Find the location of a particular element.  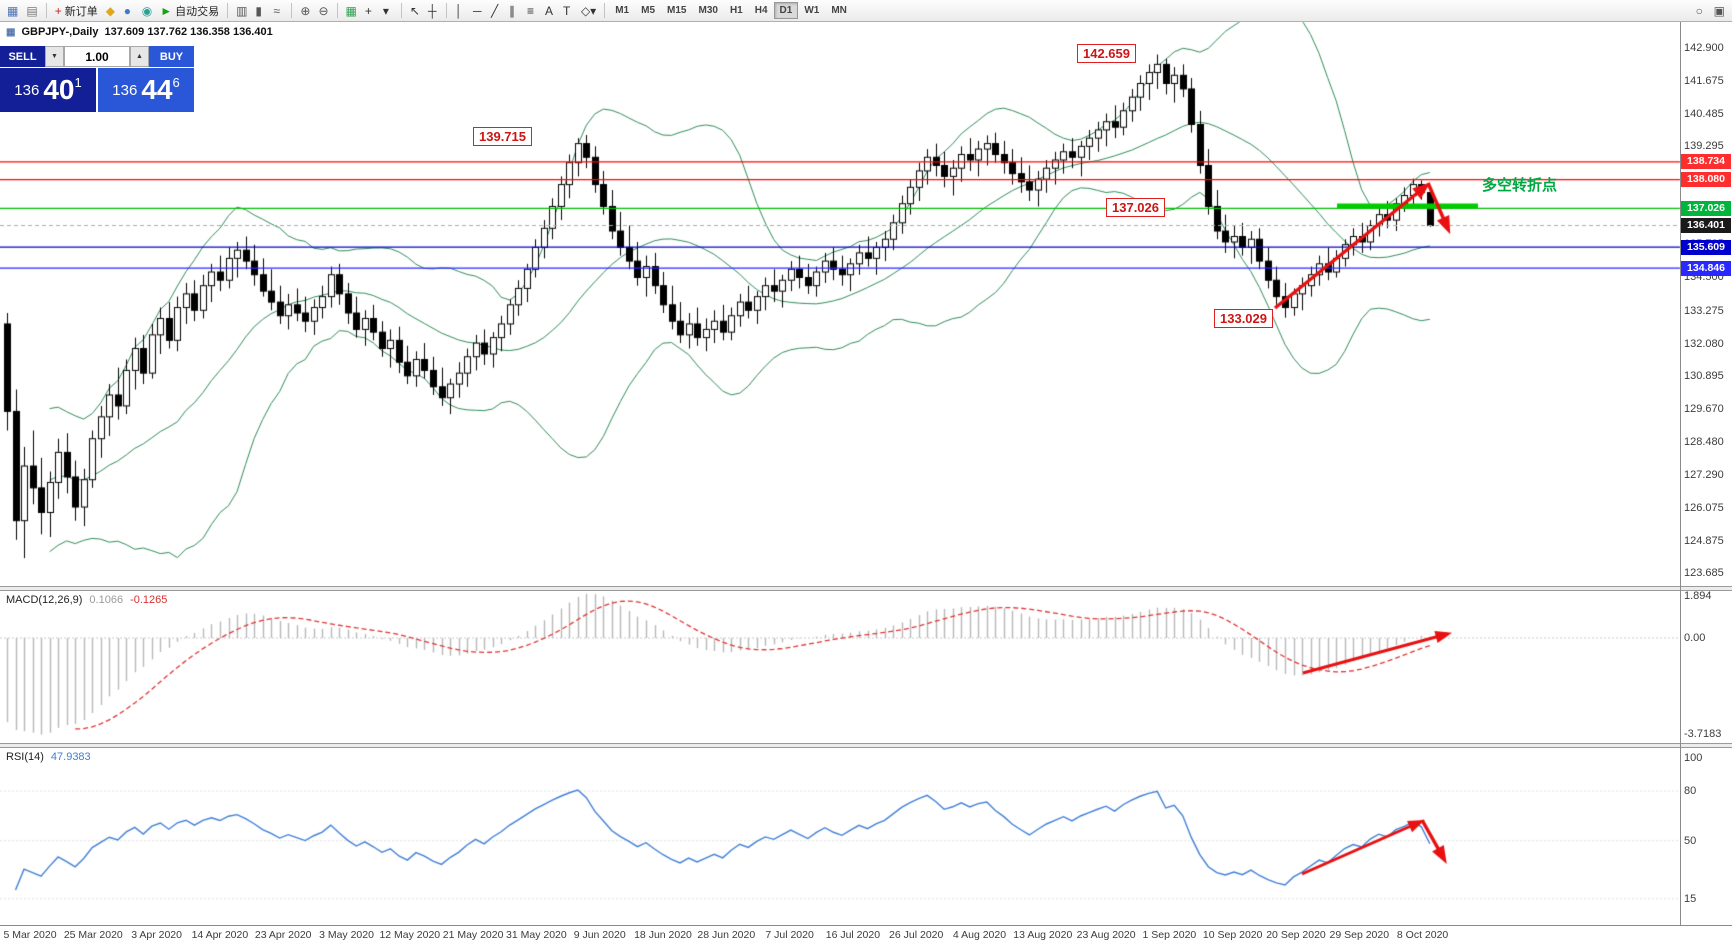

candlestick-chart-icon: ▮ is located at coordinates (259, 10).